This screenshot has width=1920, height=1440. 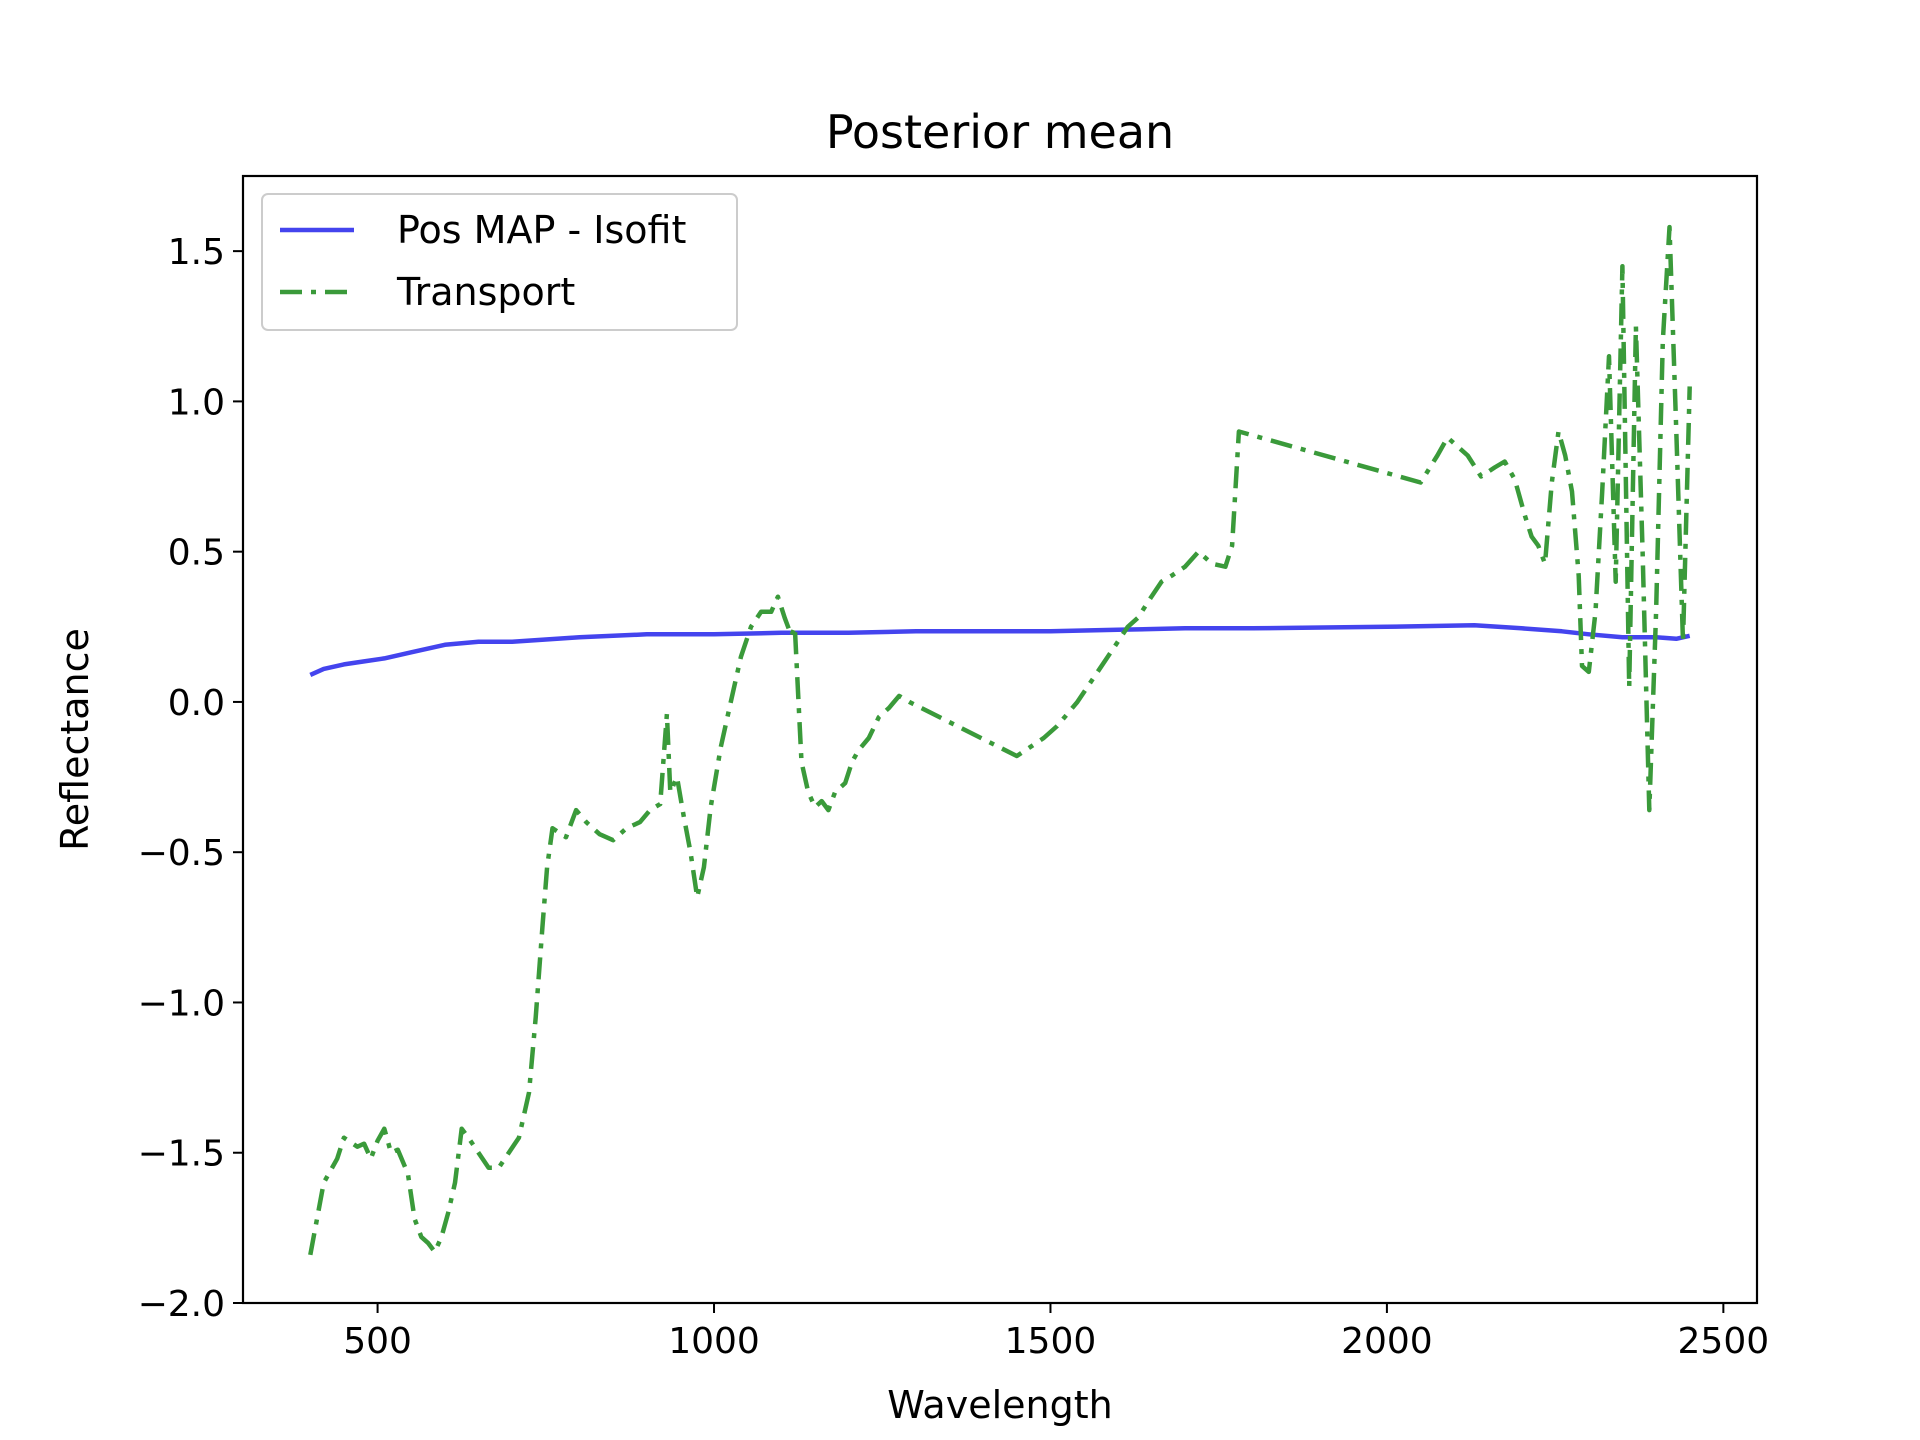 What do you see at coordinates (190, 778) in the screenshot?
I see `y-axis: −2.0 −1.5 −1.0 −0.5 0.0 0.5 1.0 1.5` at bounding box center [190, 778].